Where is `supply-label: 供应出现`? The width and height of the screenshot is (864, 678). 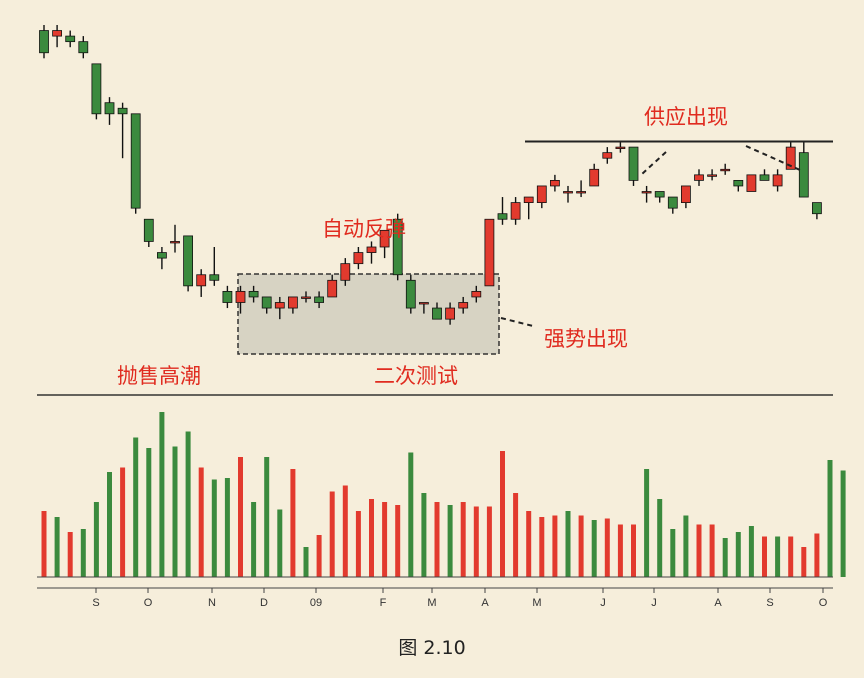
supply-label: 供应出现 is located at coordinates (686, 117).